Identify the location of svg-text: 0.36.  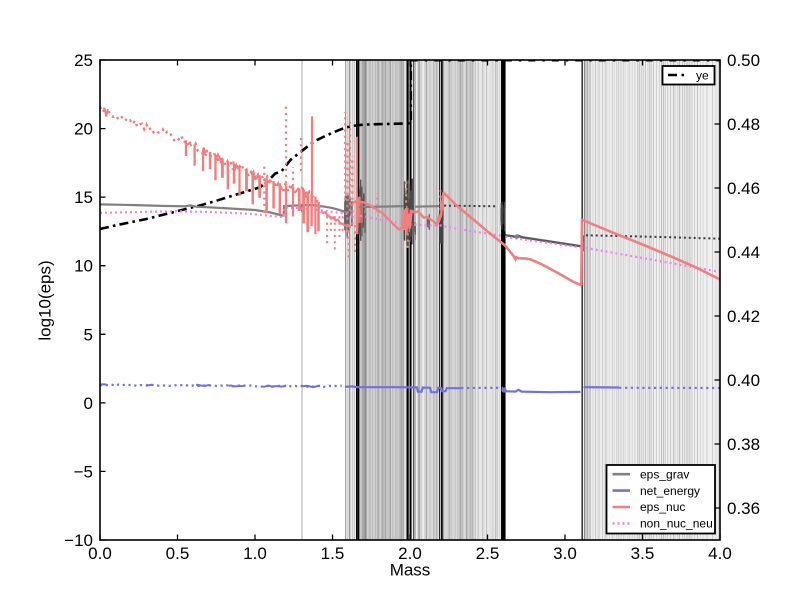
(743, 508).